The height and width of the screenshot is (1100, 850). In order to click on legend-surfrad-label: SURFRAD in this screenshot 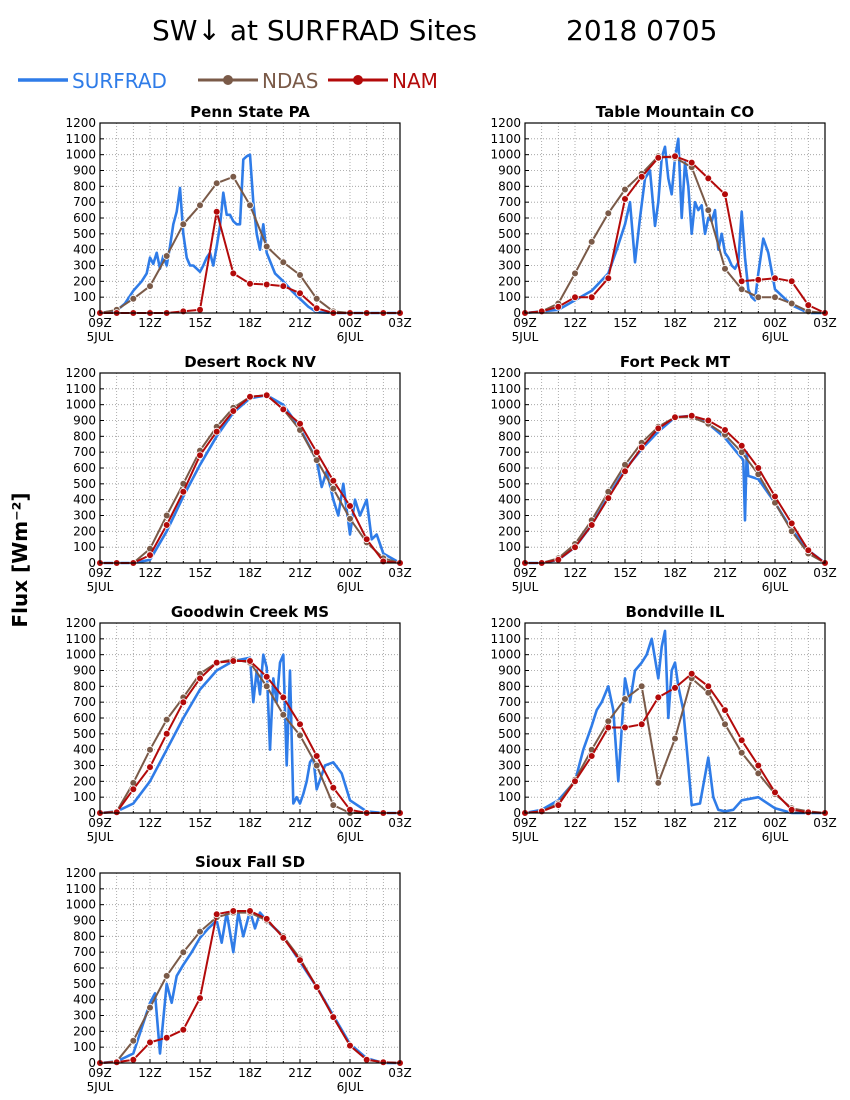, I will do `click(119, 81)`.